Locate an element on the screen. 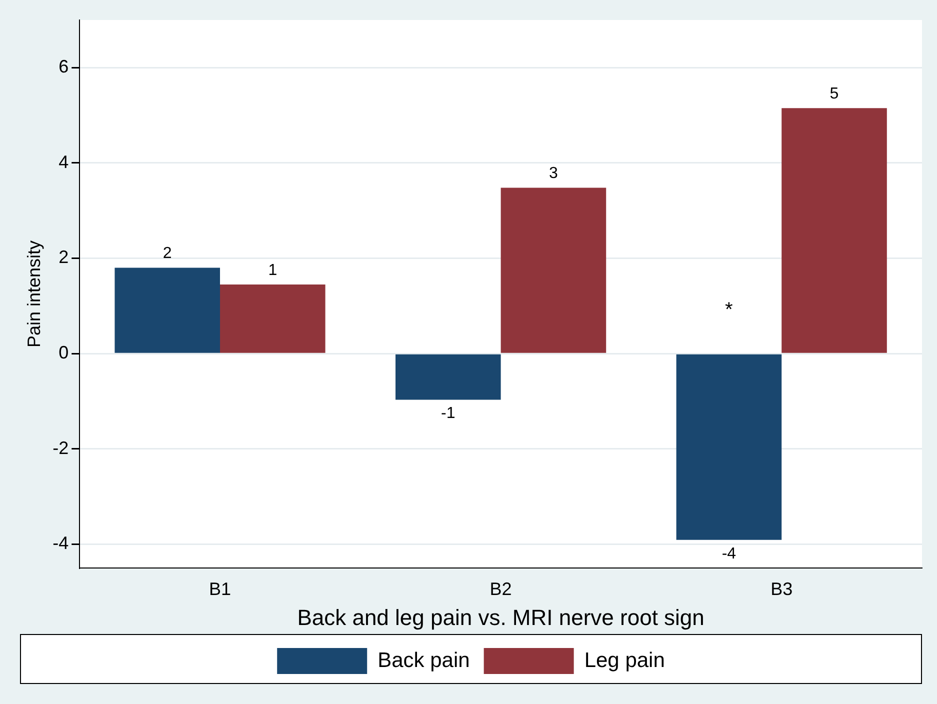 The width and height of the screenshot is (937, 704). x-tick-label: B3 is located at coordinates (781, 588).